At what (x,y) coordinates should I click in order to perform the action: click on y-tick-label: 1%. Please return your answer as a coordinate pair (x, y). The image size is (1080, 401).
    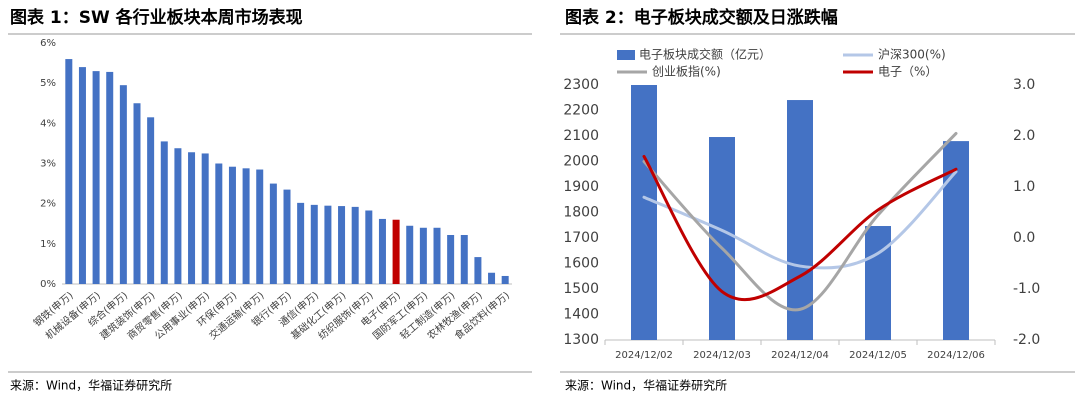
    Looking at the image, I should click on (48, 244).